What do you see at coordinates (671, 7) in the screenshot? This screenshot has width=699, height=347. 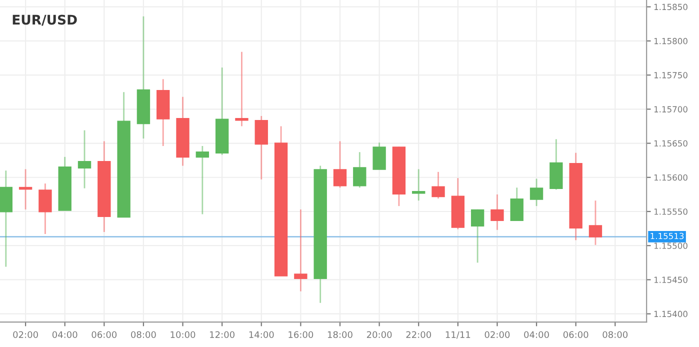 I see `y-tick-label: 1.15850` at bounding box center [671, 7].